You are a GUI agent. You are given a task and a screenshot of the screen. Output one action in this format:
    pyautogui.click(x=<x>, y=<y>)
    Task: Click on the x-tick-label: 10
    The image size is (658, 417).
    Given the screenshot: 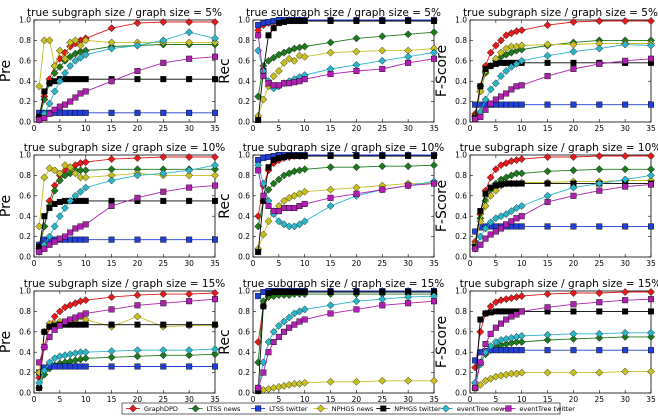 What is the action you would take?
    pyautogui.click(x=305, y=399)
    